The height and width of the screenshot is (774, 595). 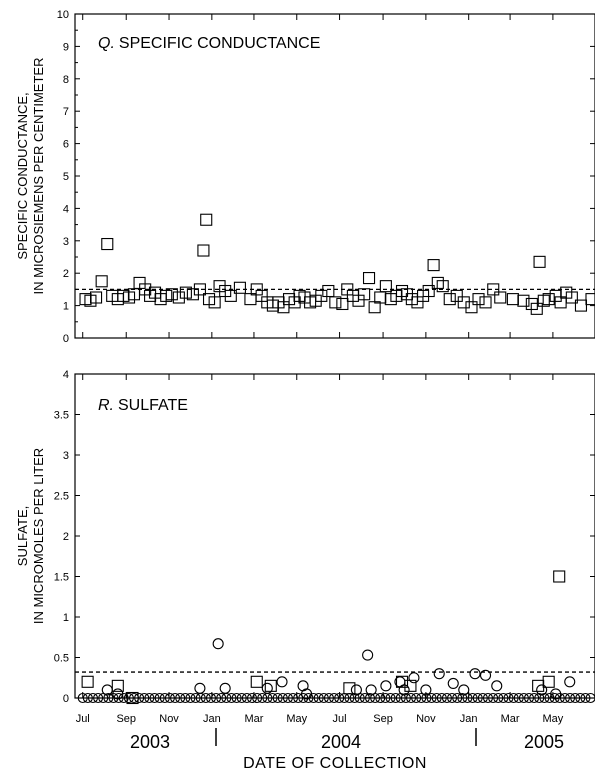 I want to click on panel-q-ylabel-line1: SPECIFIC CONDUCTANCE,, so click(x=22, y=175).